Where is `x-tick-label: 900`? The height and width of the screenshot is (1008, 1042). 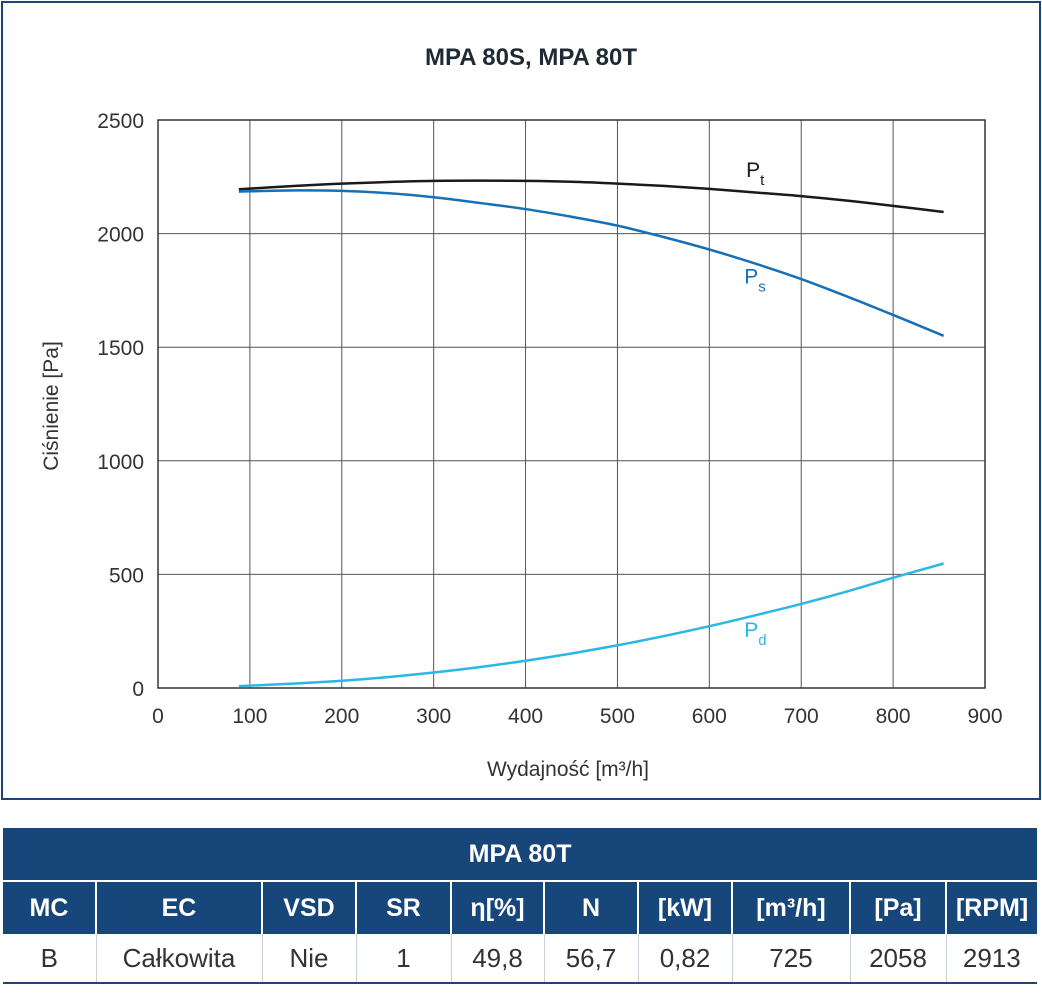 x-tick-label: 900 is located at coordinates (984, 716).